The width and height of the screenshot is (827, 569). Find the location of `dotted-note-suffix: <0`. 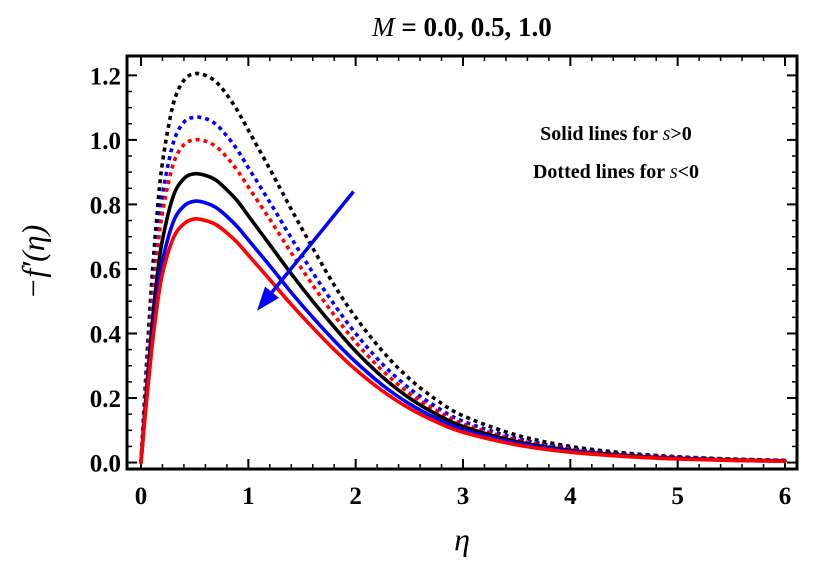

dotted-note-suffix: <0 is located at coordinates (688, 172).